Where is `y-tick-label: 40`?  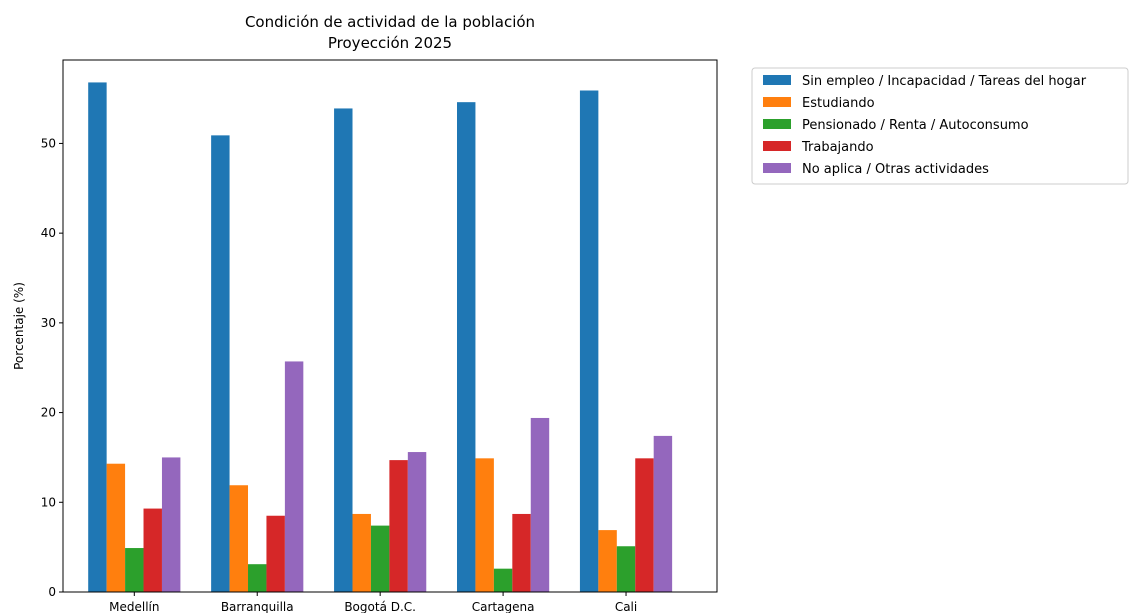
y-tick-label: 40 is located at coordinates (48, 233).